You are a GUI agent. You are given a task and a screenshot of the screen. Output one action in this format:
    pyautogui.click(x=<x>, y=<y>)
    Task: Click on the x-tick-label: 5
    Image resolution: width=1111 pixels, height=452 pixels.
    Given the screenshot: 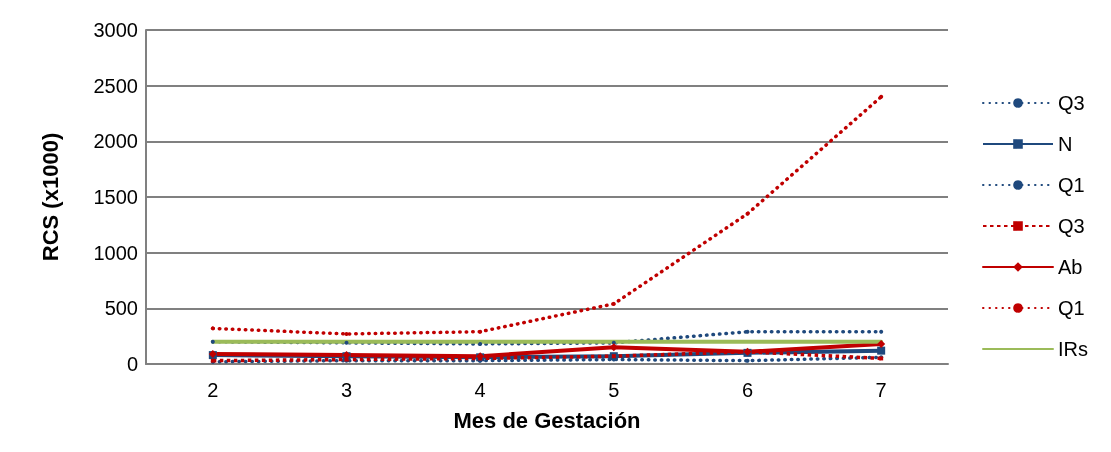 What is the action you would take?
    pyautogui.click(x=614, y=390)
    